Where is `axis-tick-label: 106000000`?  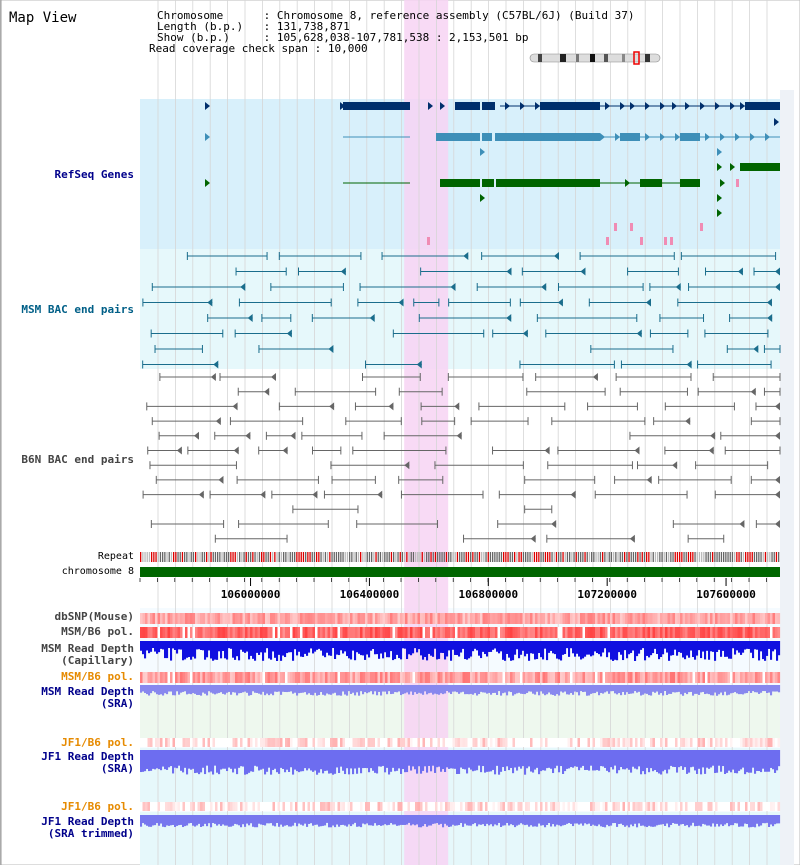 axis-tick-label: 106000000 is located at coordinates (250, 594).